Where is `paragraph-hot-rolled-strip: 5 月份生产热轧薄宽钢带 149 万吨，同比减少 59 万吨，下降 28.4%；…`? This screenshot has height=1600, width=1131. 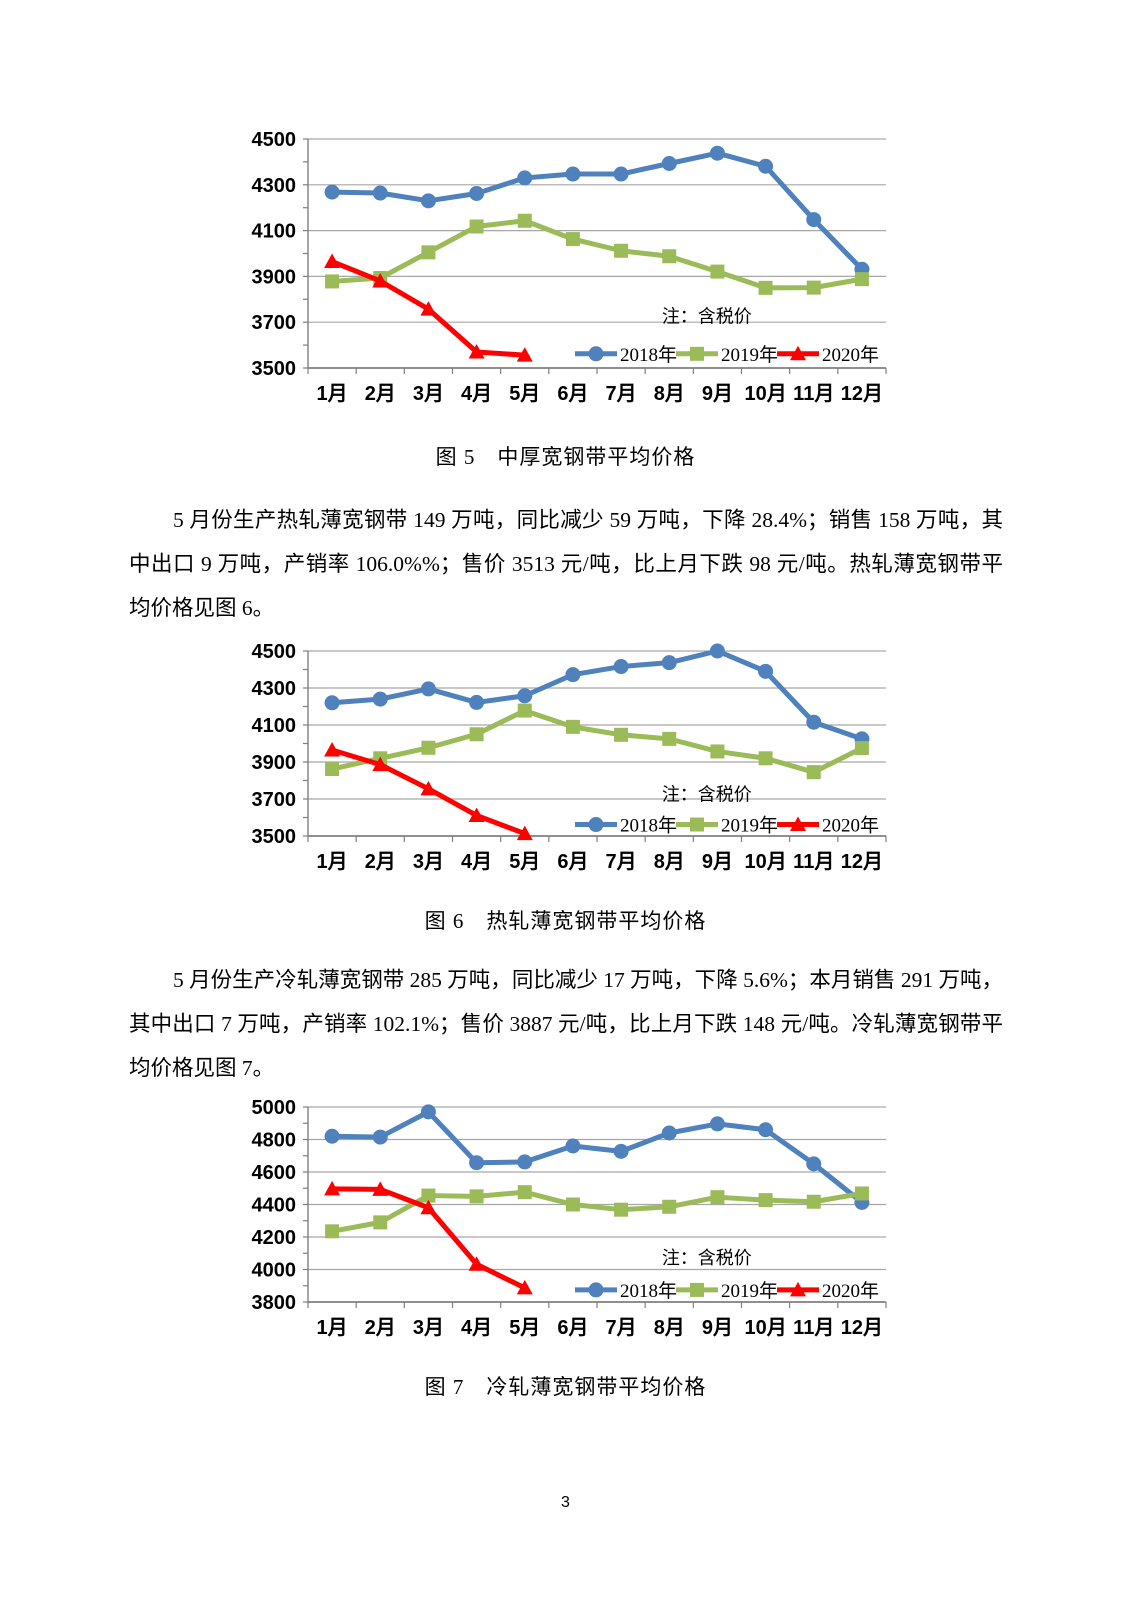 paragraph-hot-rolled-strip: 5 月份生产热轧薄宽钢带 149 万吨，同比减少 59 万吨，下降 28.4%；… is located at coordinates (566, 564).